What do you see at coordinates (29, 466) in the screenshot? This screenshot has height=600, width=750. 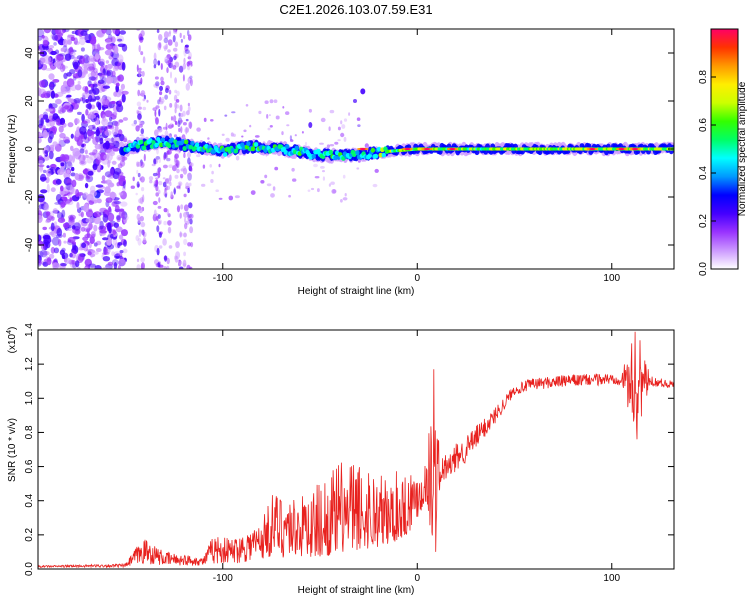 I see `snr-ytick-label: 0.6` at bounding box center [29, 466].